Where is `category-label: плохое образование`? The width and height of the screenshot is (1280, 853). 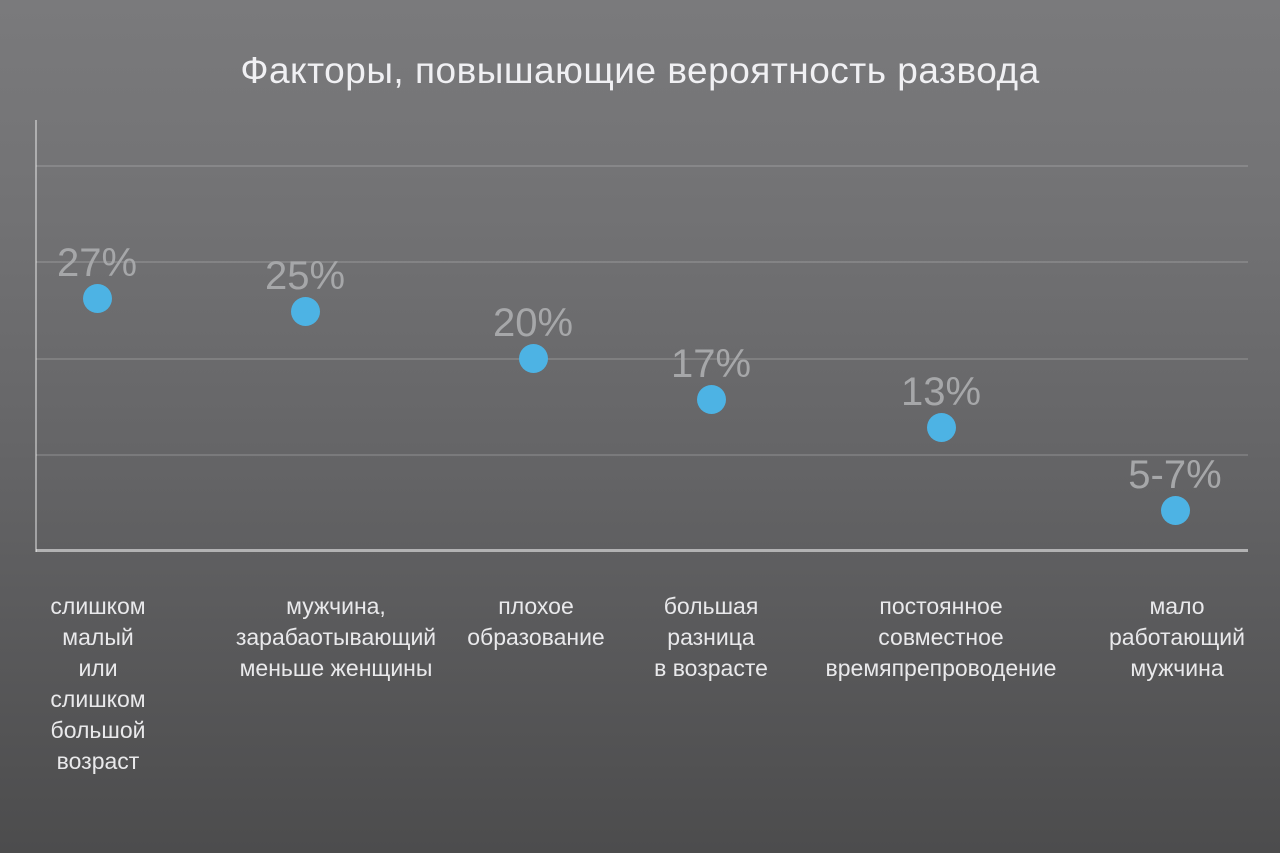
category-label: плохое образование is located at coordinates (536, 621).